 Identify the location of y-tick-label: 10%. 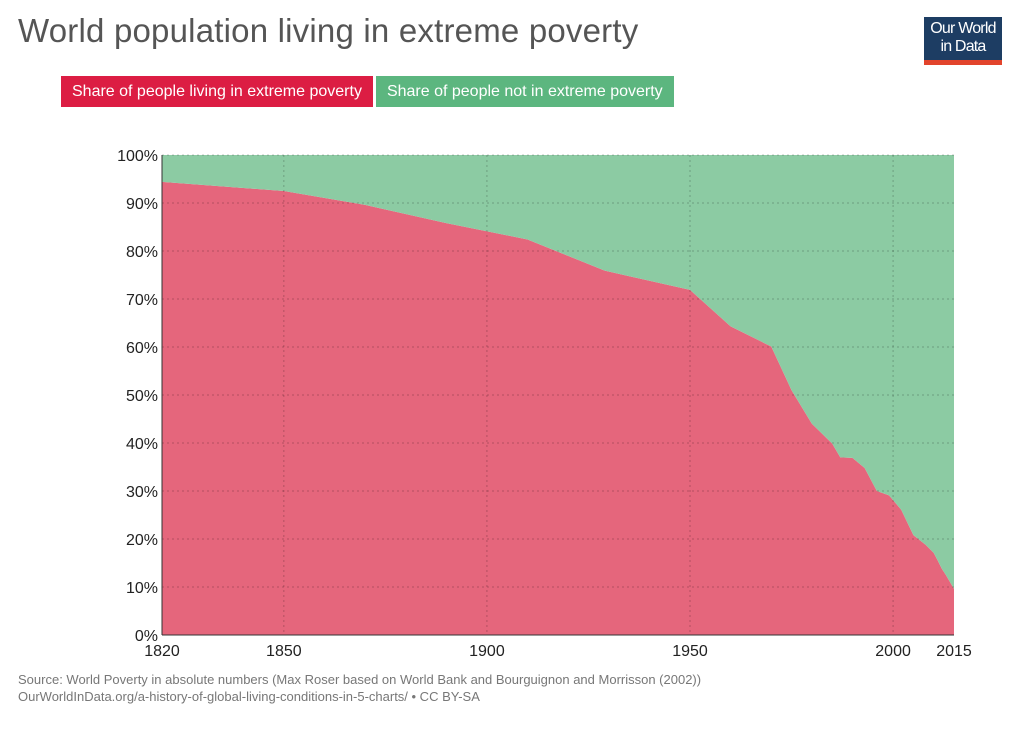
(142, 588).